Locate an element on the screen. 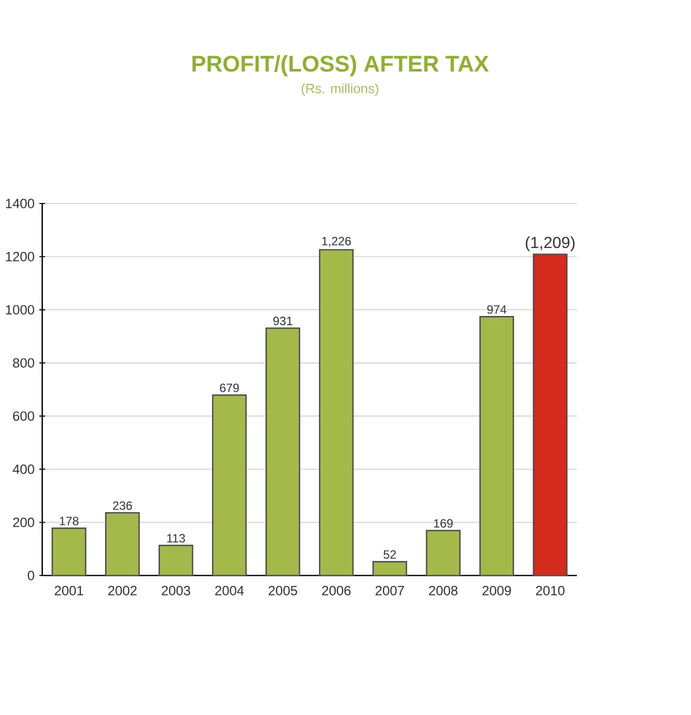 This screenshot has width=691, height=715. data-label: 931 is located at coordinates (282, 321).